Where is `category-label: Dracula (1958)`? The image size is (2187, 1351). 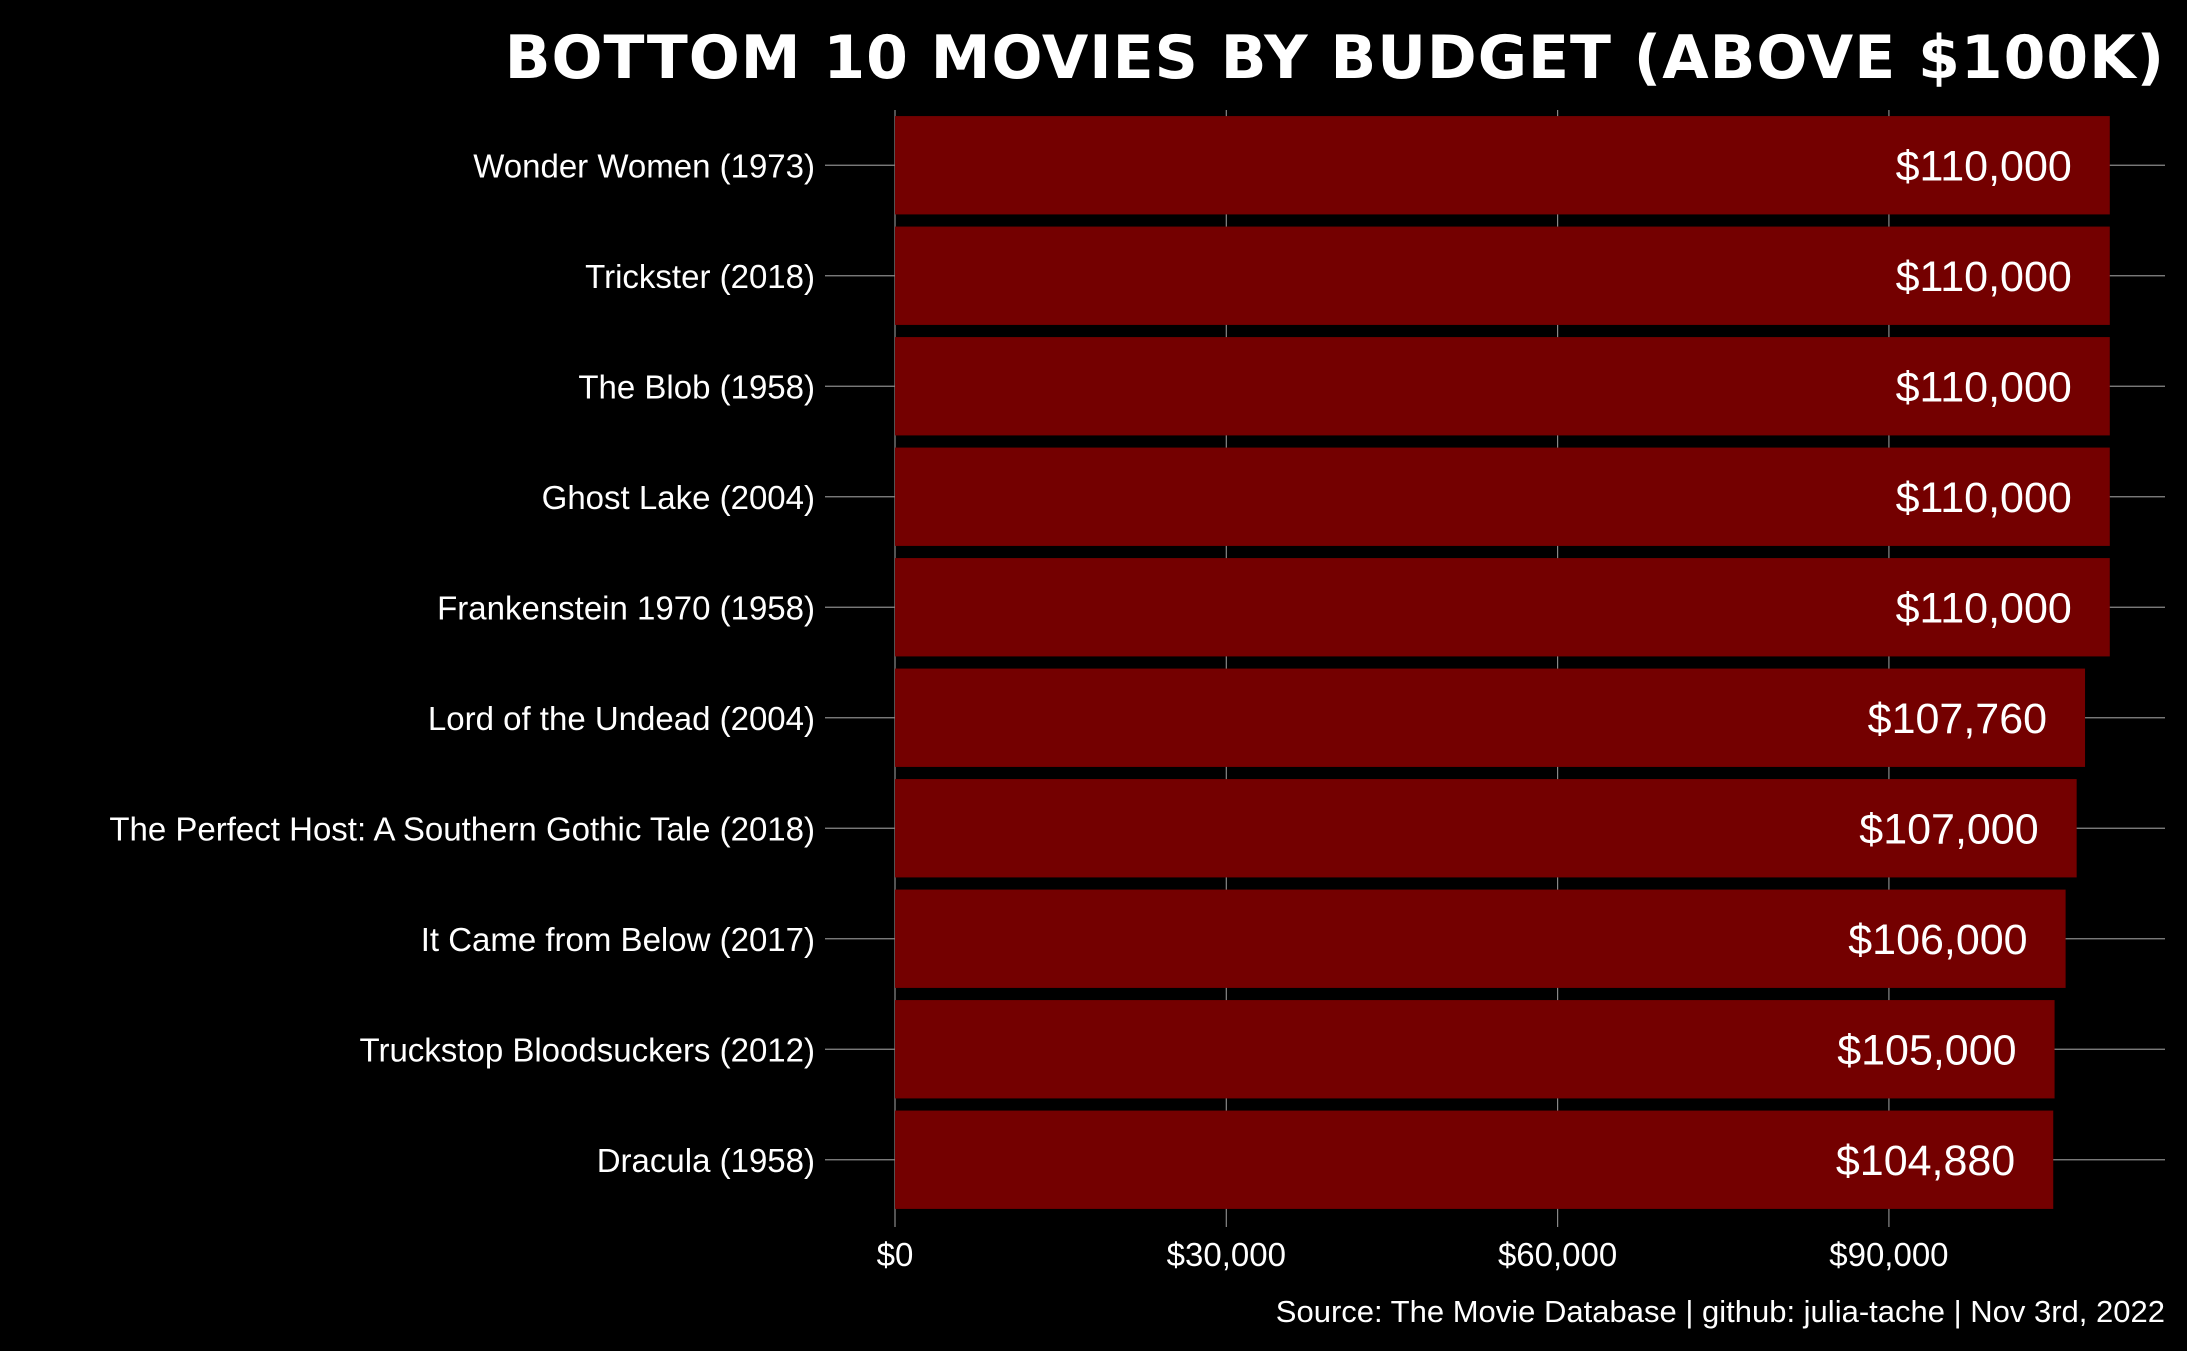 category-label: Dracula (1958) is located at coordinates (706, 1160).